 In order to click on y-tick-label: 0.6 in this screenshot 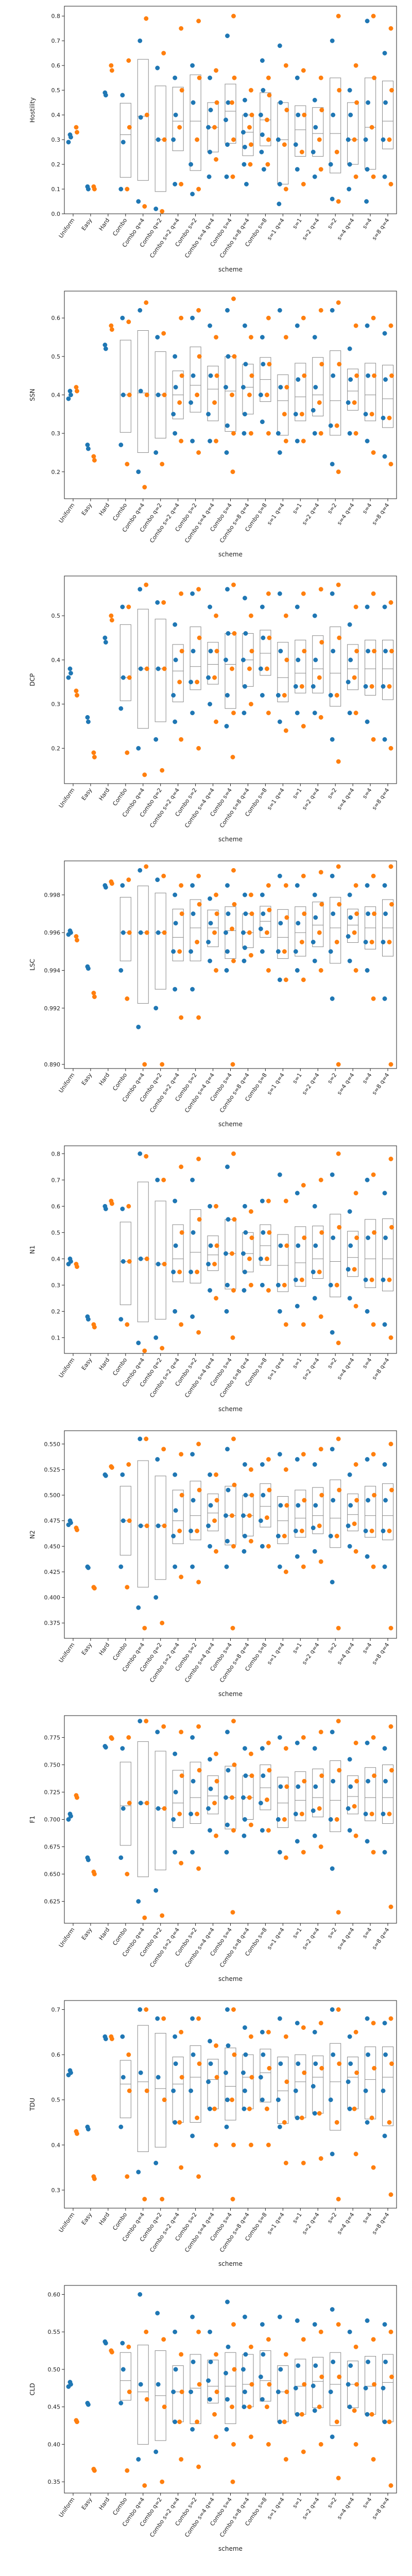, I will do `click(57, 1206)`.